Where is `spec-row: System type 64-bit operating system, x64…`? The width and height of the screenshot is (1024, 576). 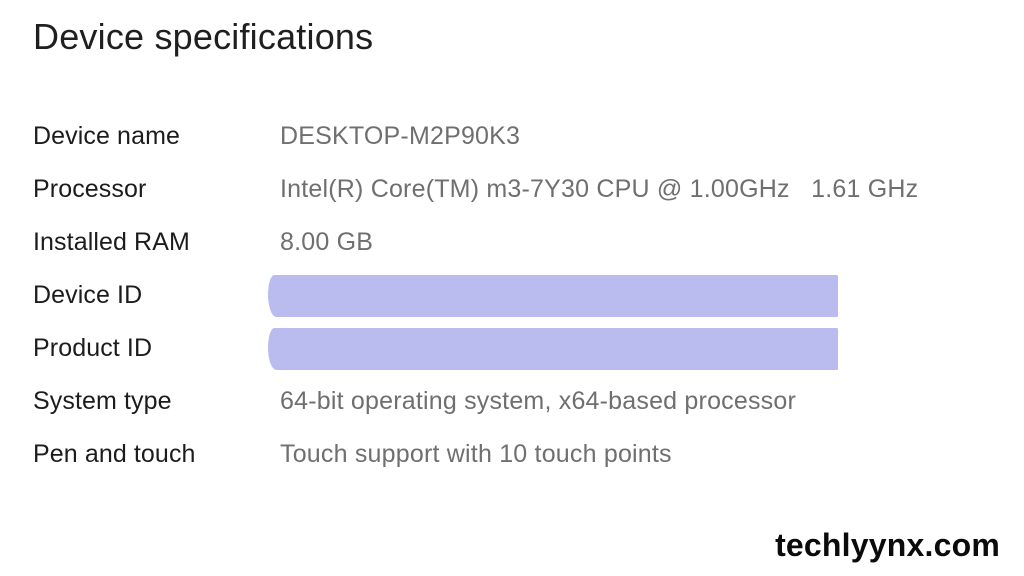
spec-row: System type 64-bit operating system, x64… is located at coordinates (528, 401).